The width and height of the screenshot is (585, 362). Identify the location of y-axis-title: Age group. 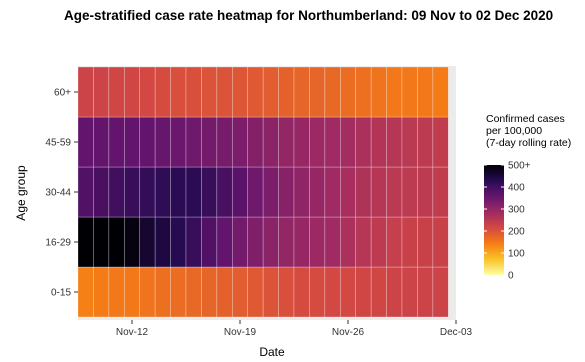
(21, 193).